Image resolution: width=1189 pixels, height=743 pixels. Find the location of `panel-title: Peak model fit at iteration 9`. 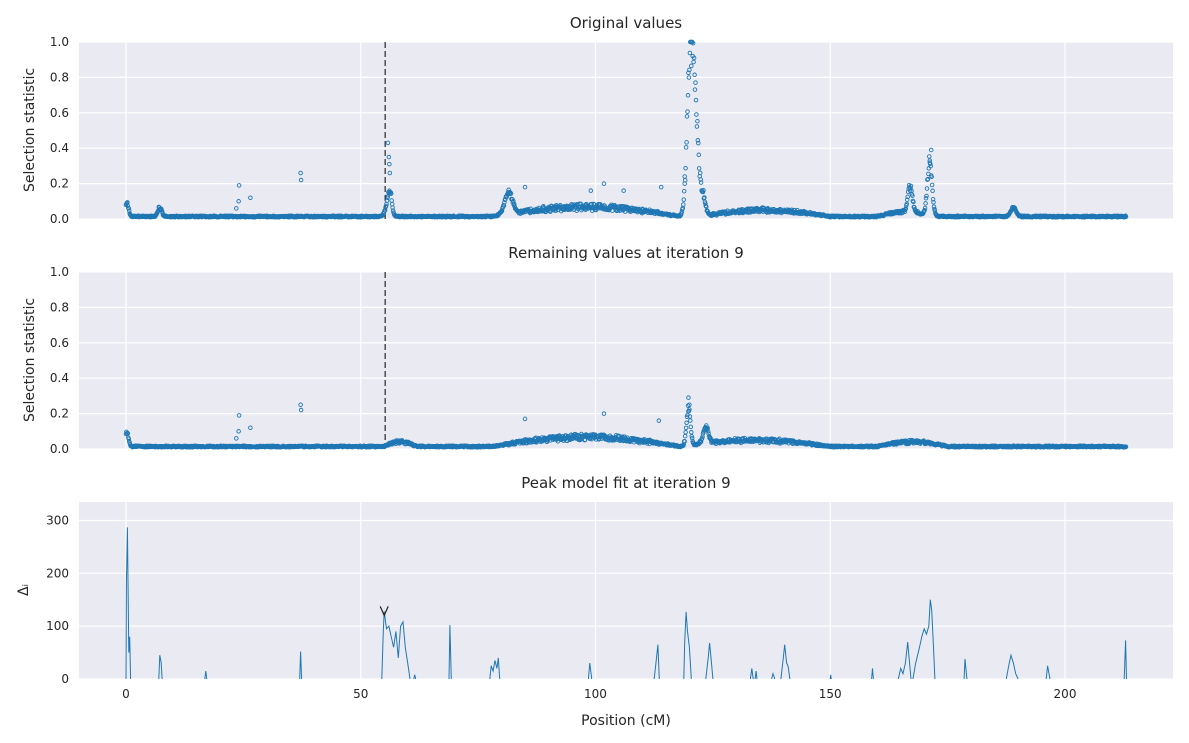

panel-title: Peak model fit at iteration 9 is located at coordinates (625, 483).